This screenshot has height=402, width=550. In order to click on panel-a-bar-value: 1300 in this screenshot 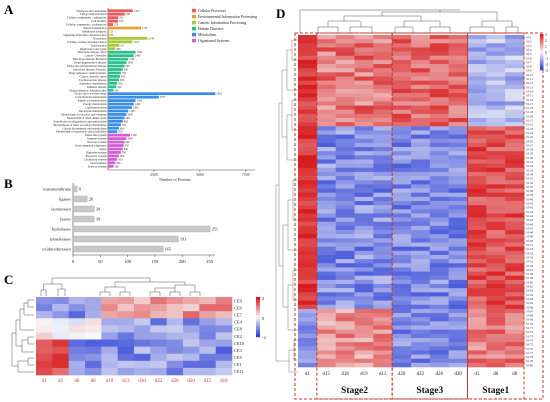, I will do `click(136, 108)`.